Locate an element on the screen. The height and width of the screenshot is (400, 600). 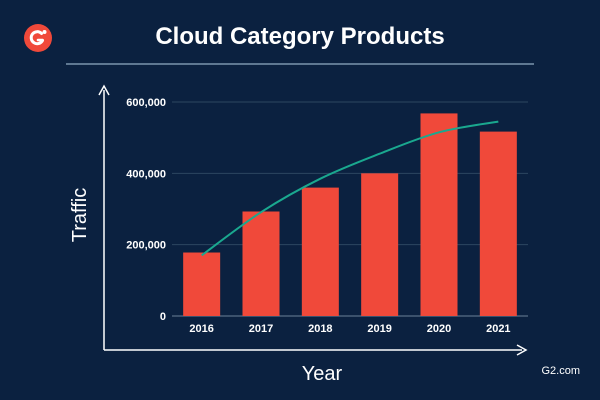
x-tick-label: 2019 is located at coordinates (379, 329).